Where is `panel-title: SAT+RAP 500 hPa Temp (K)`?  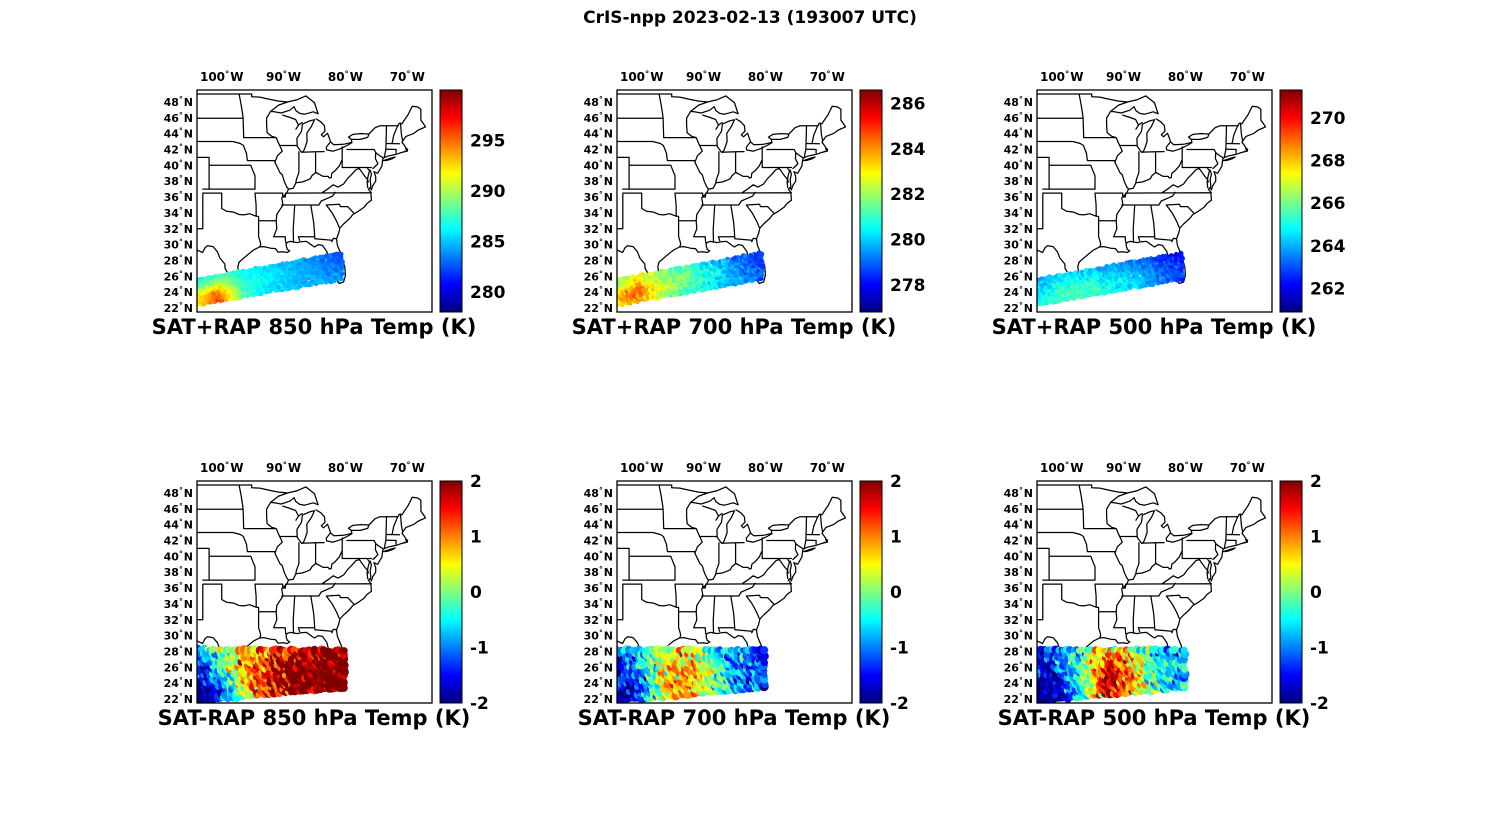 panel-title: SAT+RAP 500 hPa Temp (K) is located at coordinates (1154, 327).